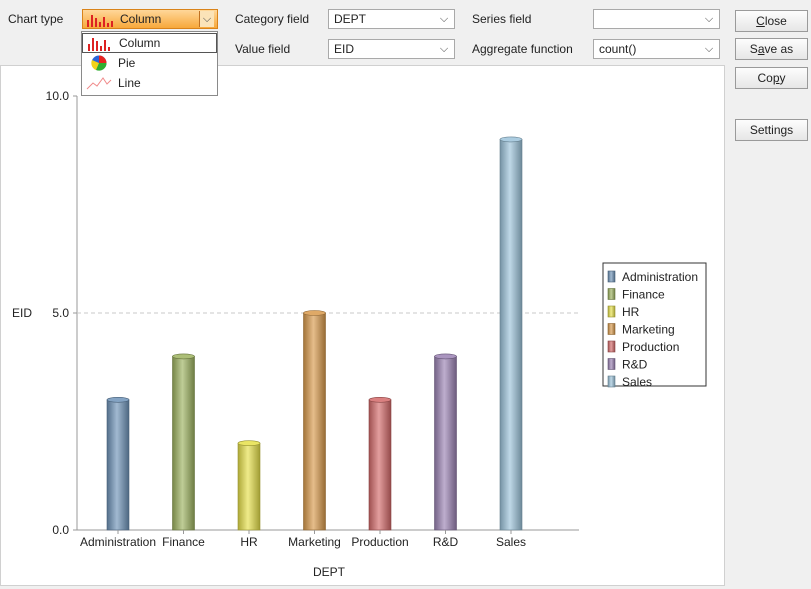 The image size is (811, 589). What do you see at coordinates (314, 542) in the screenshot?
I see `x-tick-label: Marketing` at bounding box center [314, 542].